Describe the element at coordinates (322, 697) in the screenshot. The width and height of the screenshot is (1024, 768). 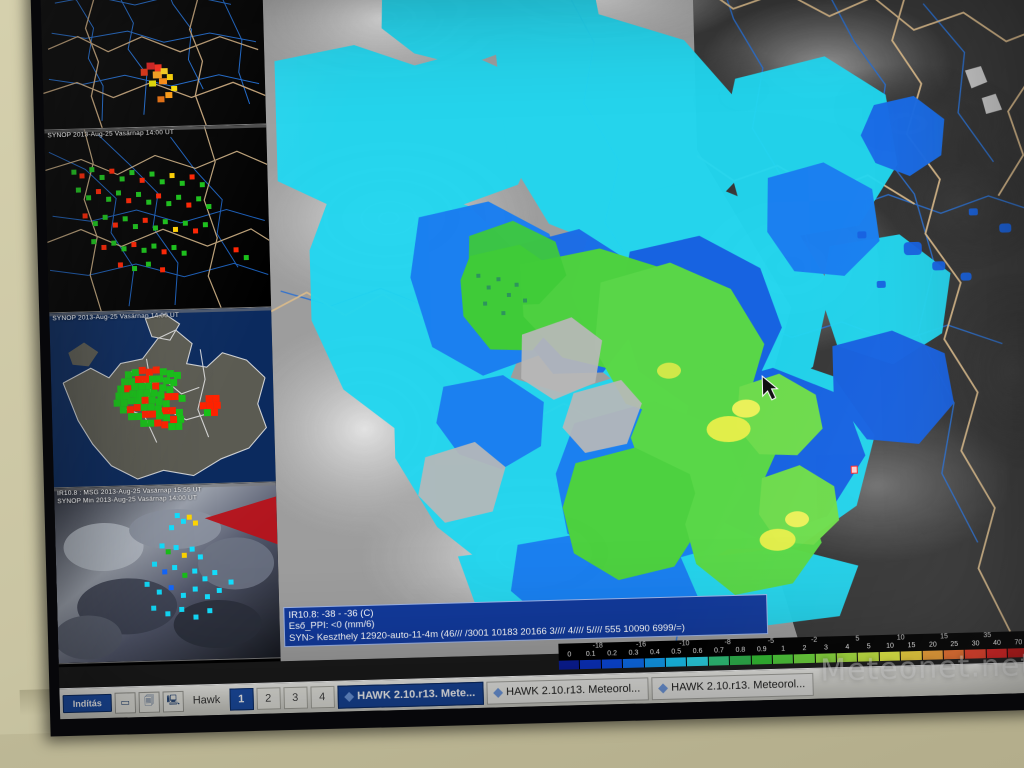
I see `workspace-4: 4` at that location.